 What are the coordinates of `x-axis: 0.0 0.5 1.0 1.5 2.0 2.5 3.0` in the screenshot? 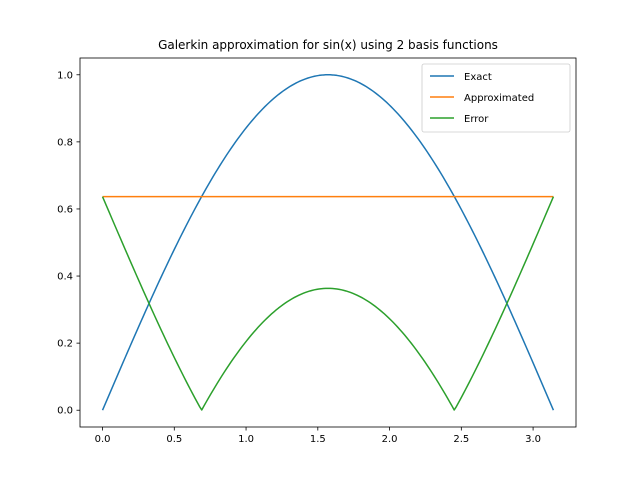 It's located at (318, 436).